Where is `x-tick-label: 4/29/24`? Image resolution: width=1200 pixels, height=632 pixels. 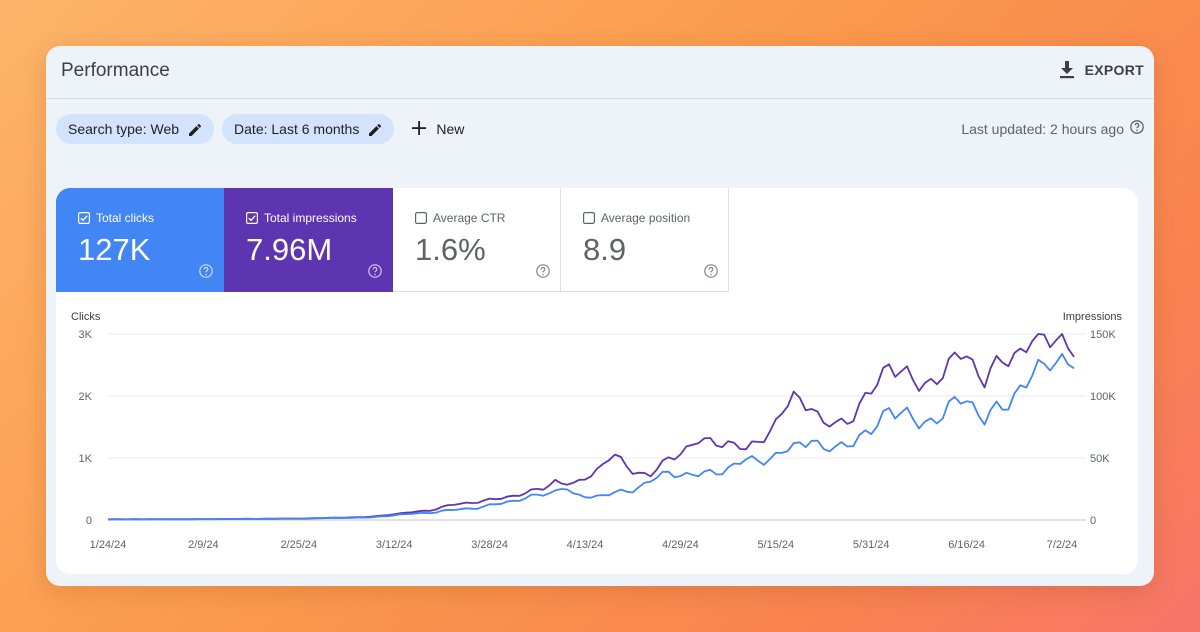
x-tick-label: 4/29/24 is located at coordinates (680, 545).